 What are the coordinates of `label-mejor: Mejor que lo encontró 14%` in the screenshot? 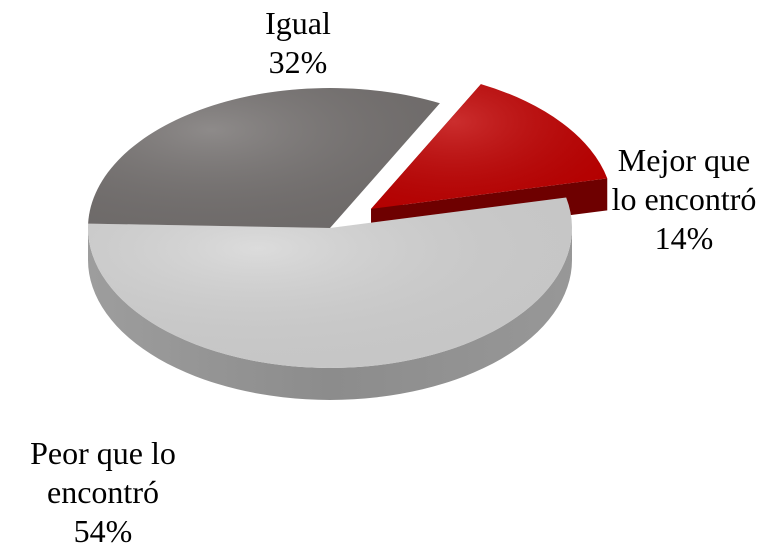 It's located at (684, 199).